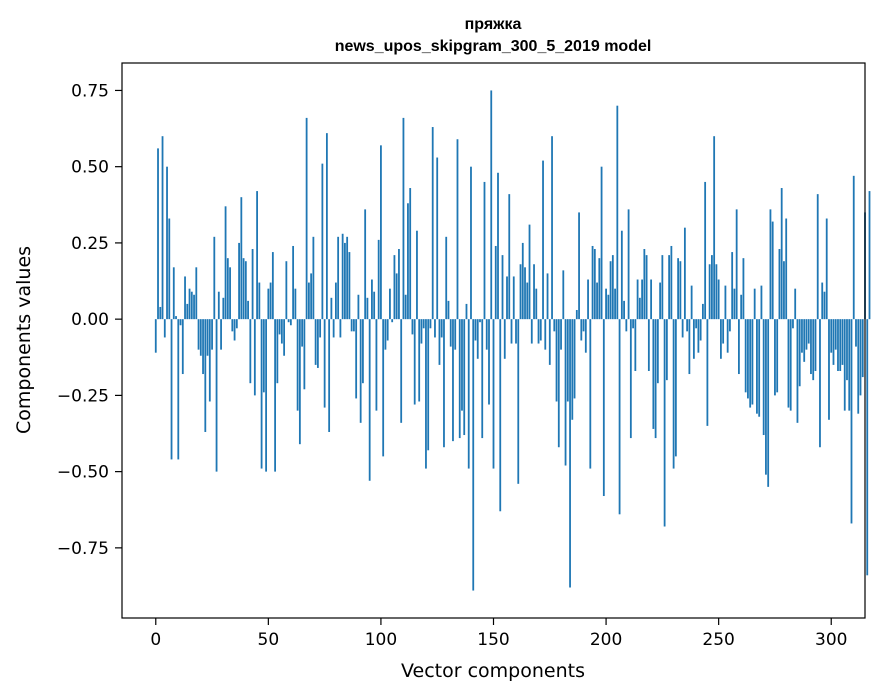 This screenshot has width=880, height=696. What do you see at coordinates (831, 640) in the screenshot?
I see `x-tick-label: 300` at bounding box center [831, 640].